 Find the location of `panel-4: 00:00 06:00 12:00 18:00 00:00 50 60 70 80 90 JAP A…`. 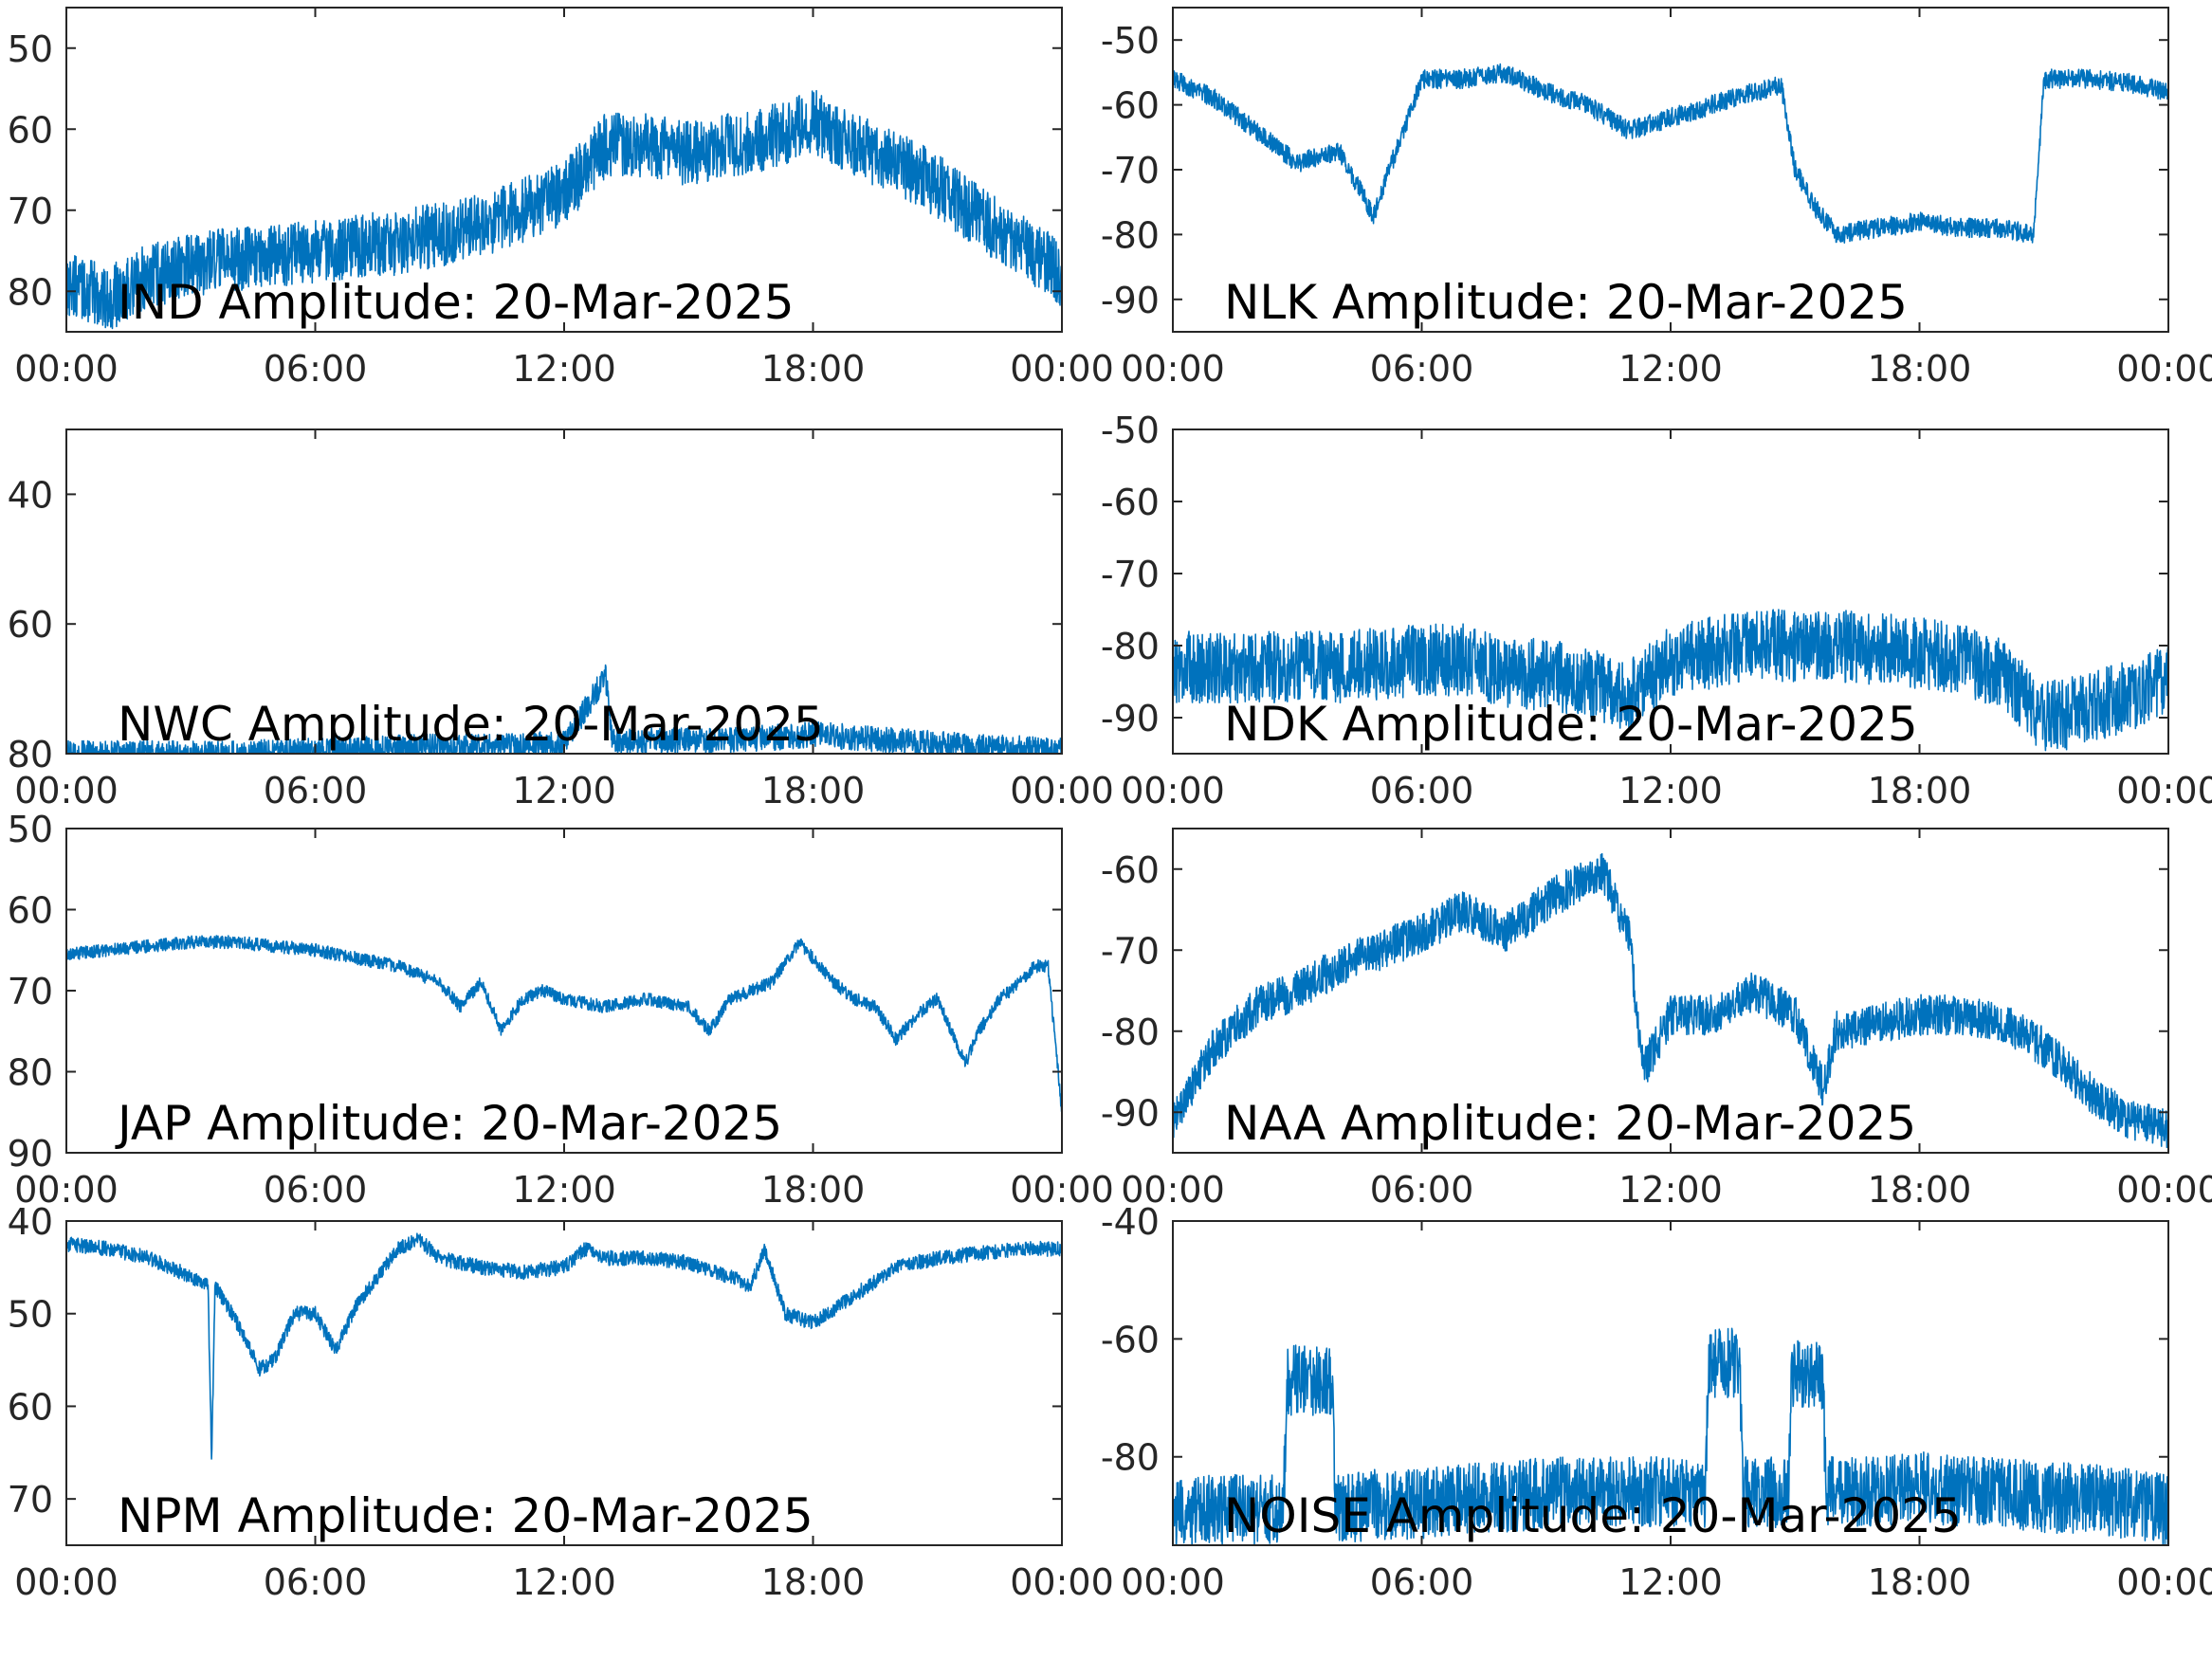

panel-4: 00:00 06:00 12:00 18:00 00:00 50 60 70 80 90 JAP A… is located at coordinates (561, 1010).